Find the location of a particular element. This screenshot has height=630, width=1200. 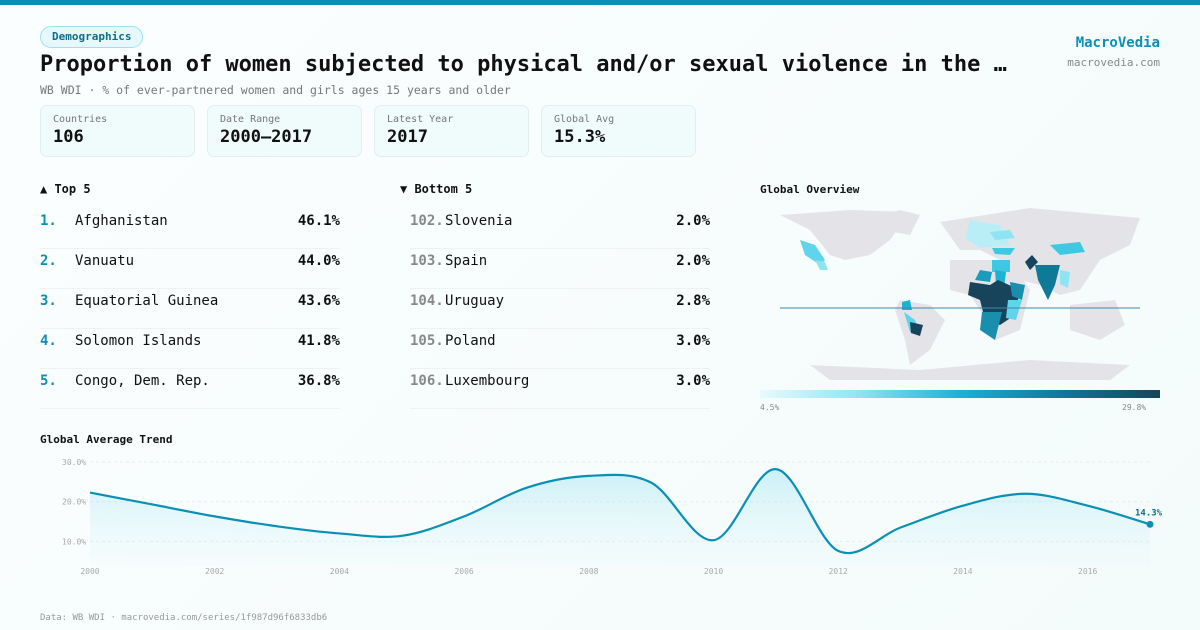

country-name: Vanuatu is located at coordinates (105, 261).